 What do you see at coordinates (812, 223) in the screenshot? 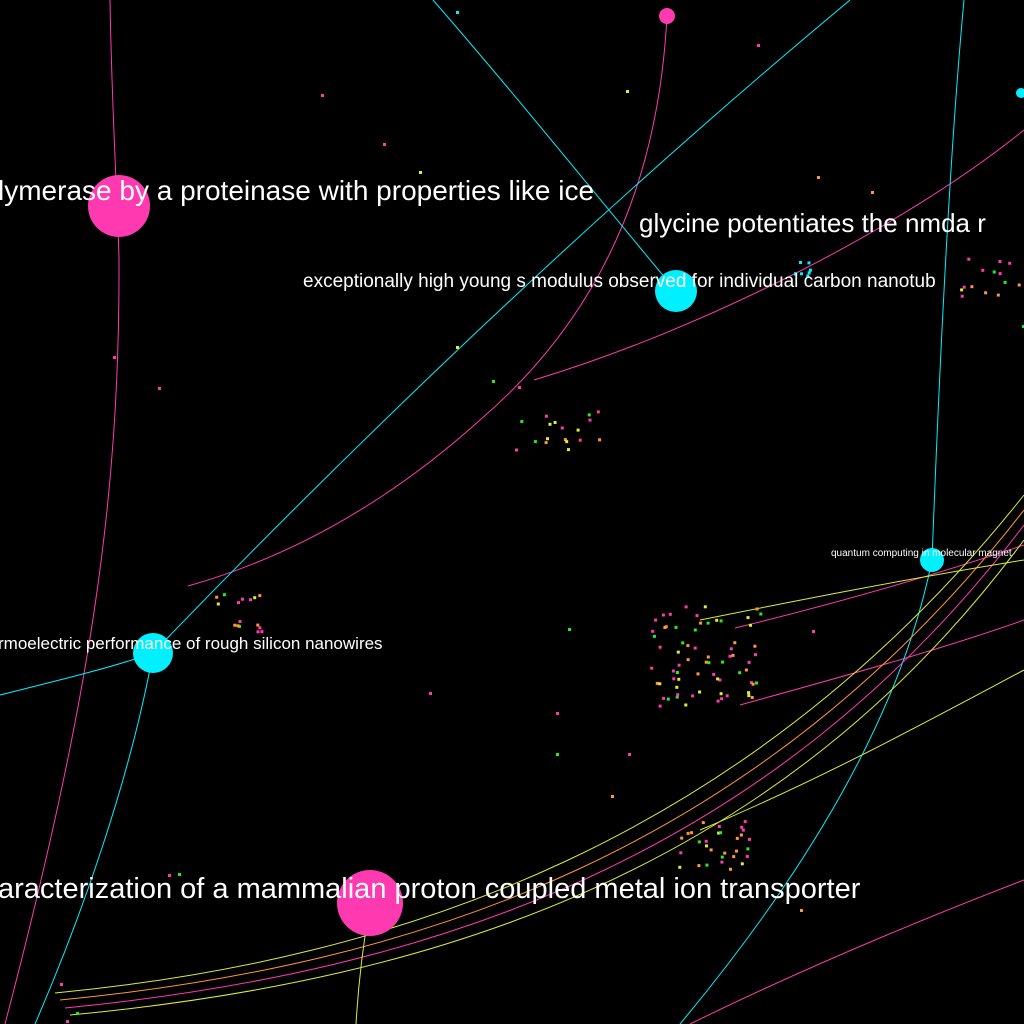
I see `node-label: glycine potentiates the nmda r` at bounding box center [812, 223].